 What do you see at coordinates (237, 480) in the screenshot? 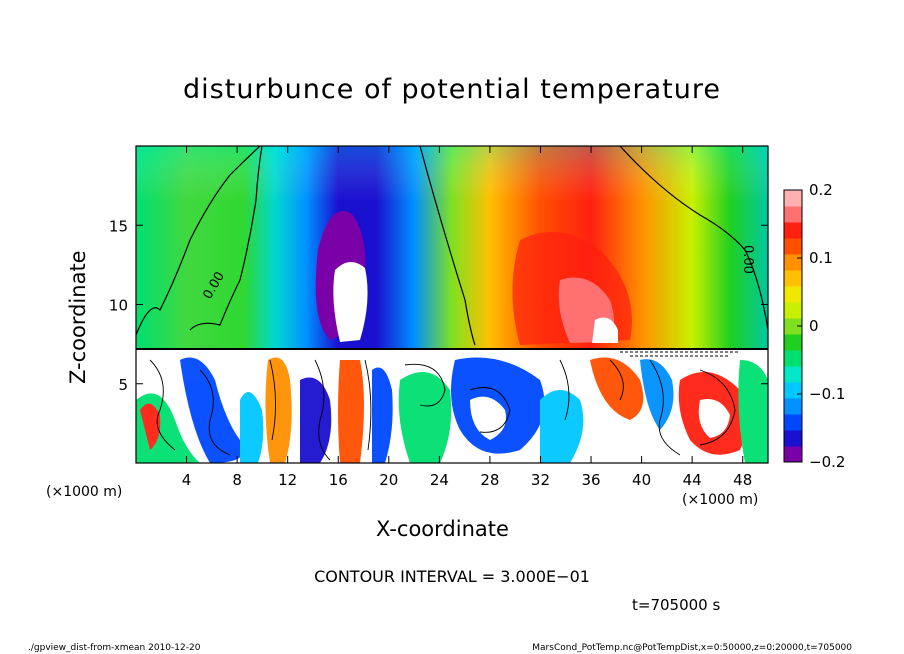
I see `x-tick-label: 8` at bounding box center [237, 480].